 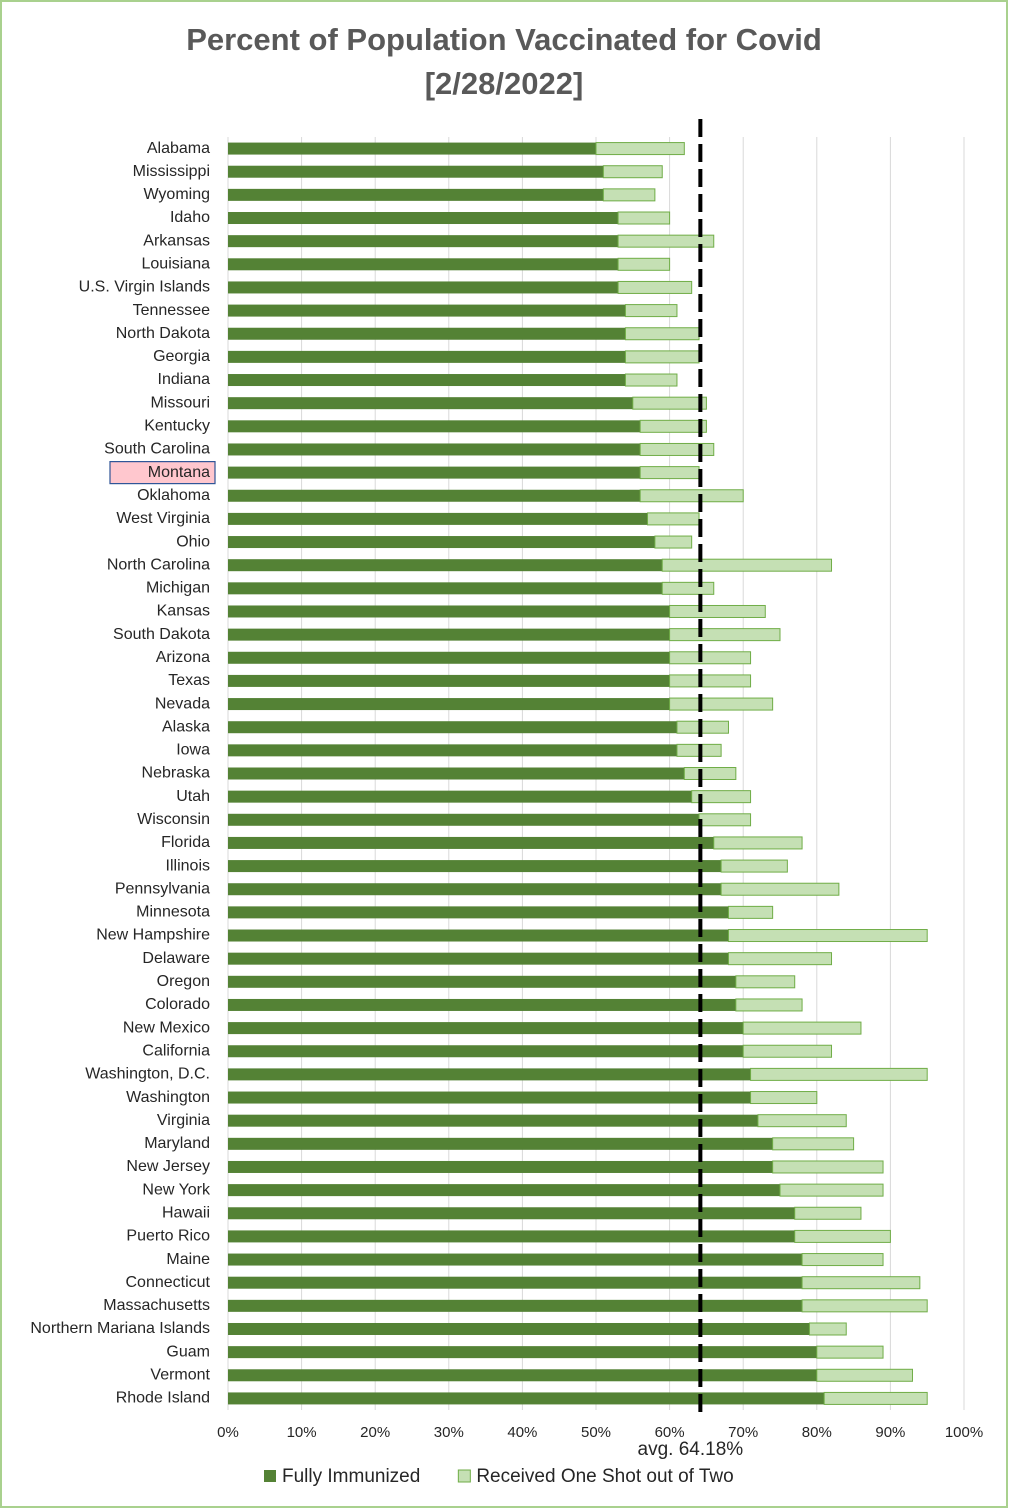 What do you see at coordinates (157, 449) in the screenshot?
I see `y-tick-label: South Carolina` at bounding box center [157, 449].